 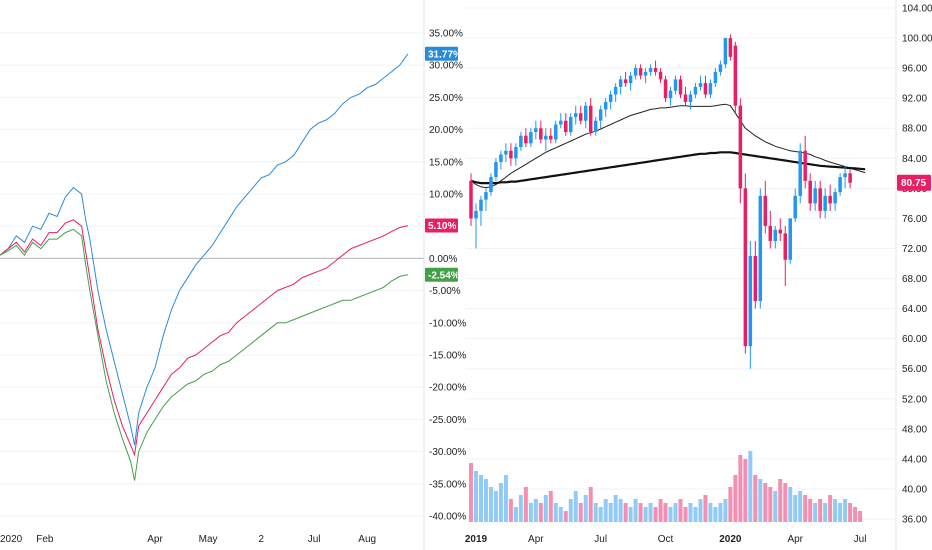 What do you see at coordinates (914, 219) in the screenshot?
I see `right-y-tick-label: 76.00` at bounding box center [914, 219].